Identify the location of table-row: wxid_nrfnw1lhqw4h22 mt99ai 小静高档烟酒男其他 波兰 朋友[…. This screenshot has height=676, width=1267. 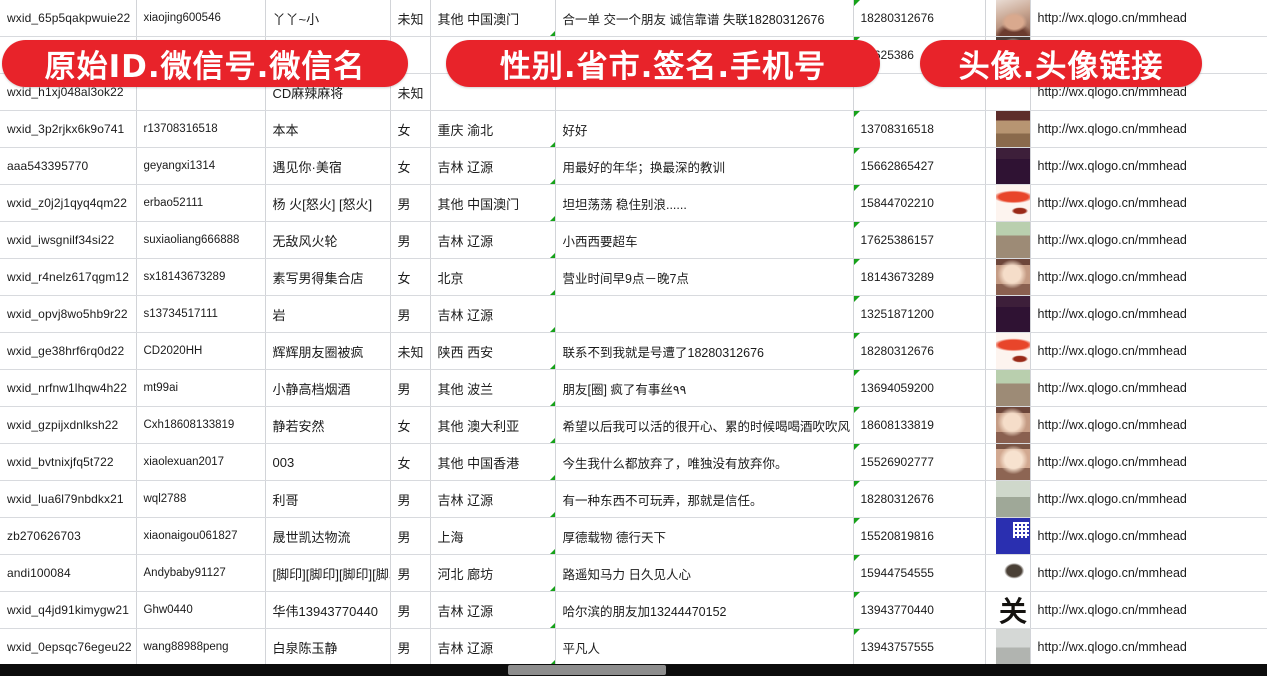
(633, 388).